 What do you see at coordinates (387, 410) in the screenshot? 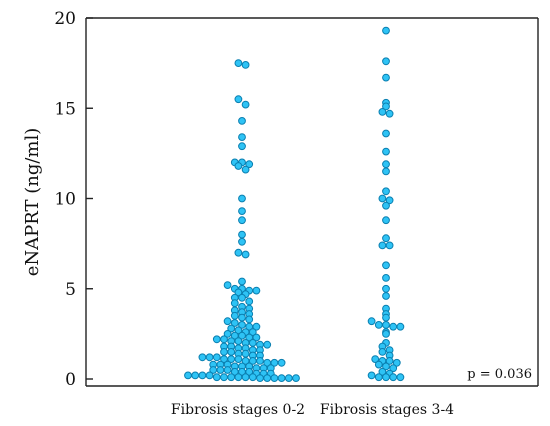
I see `category-label-stages-3-4: Fibrosis stages 3-4` at bounding box center [387, 410].